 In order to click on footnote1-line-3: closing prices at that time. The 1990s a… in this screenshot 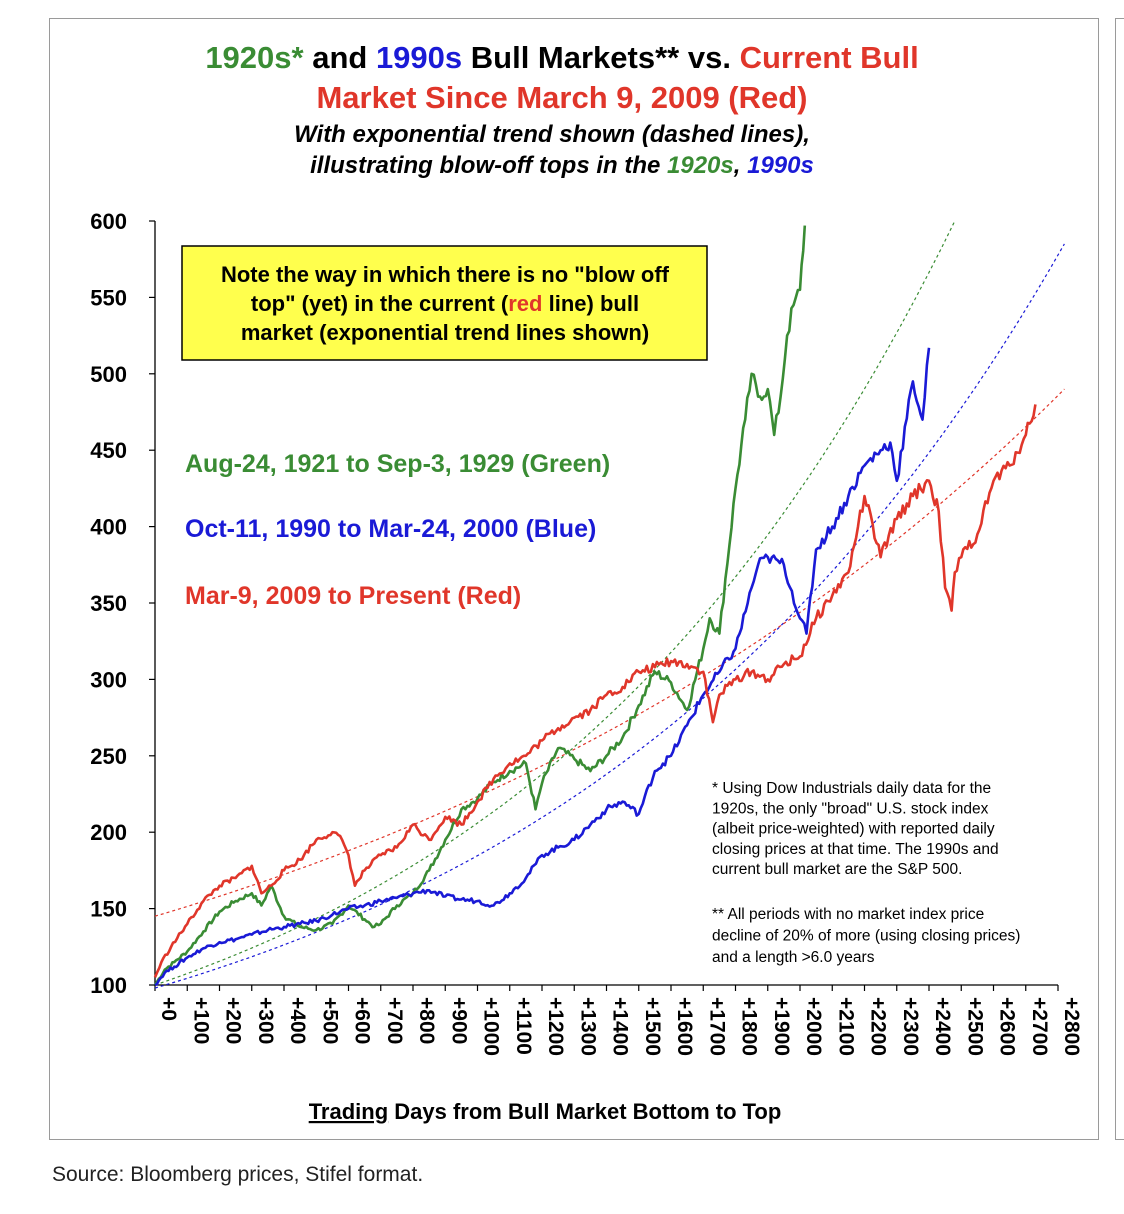, I will do `click(855, 849)`.